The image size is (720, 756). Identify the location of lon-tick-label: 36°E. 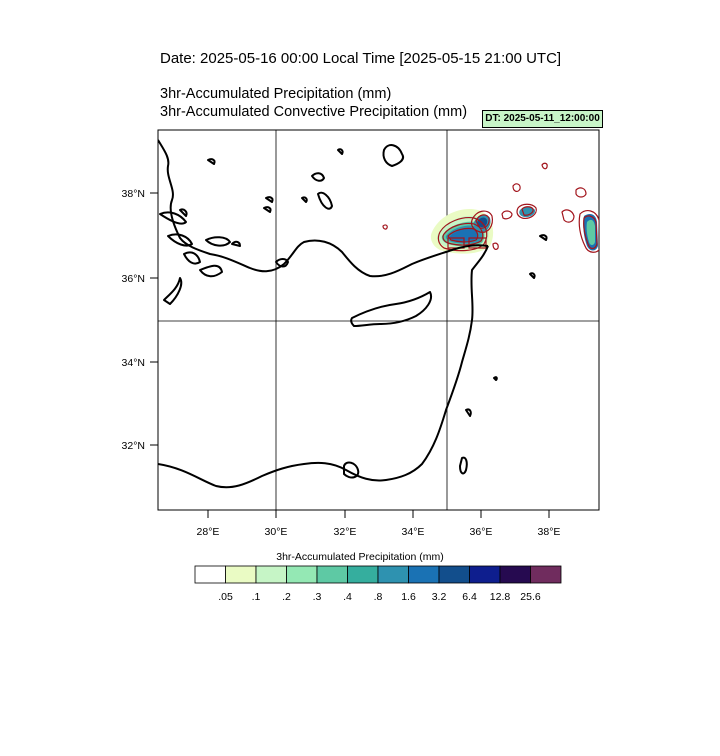
(481, 532).